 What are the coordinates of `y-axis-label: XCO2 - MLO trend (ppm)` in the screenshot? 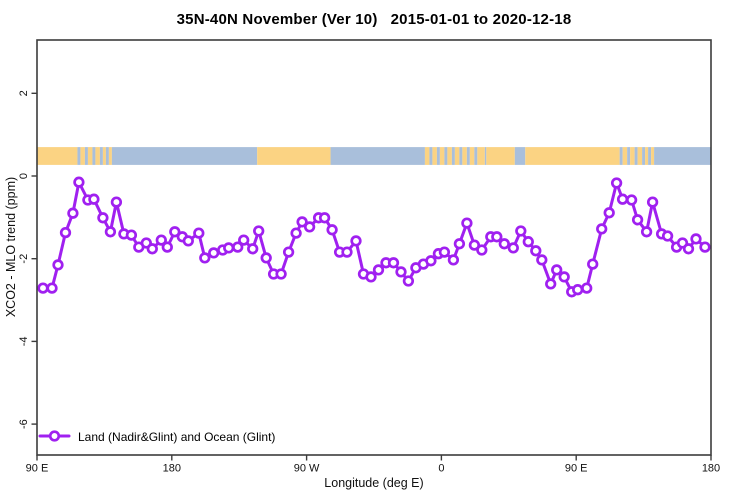 It's located at (11, 247).